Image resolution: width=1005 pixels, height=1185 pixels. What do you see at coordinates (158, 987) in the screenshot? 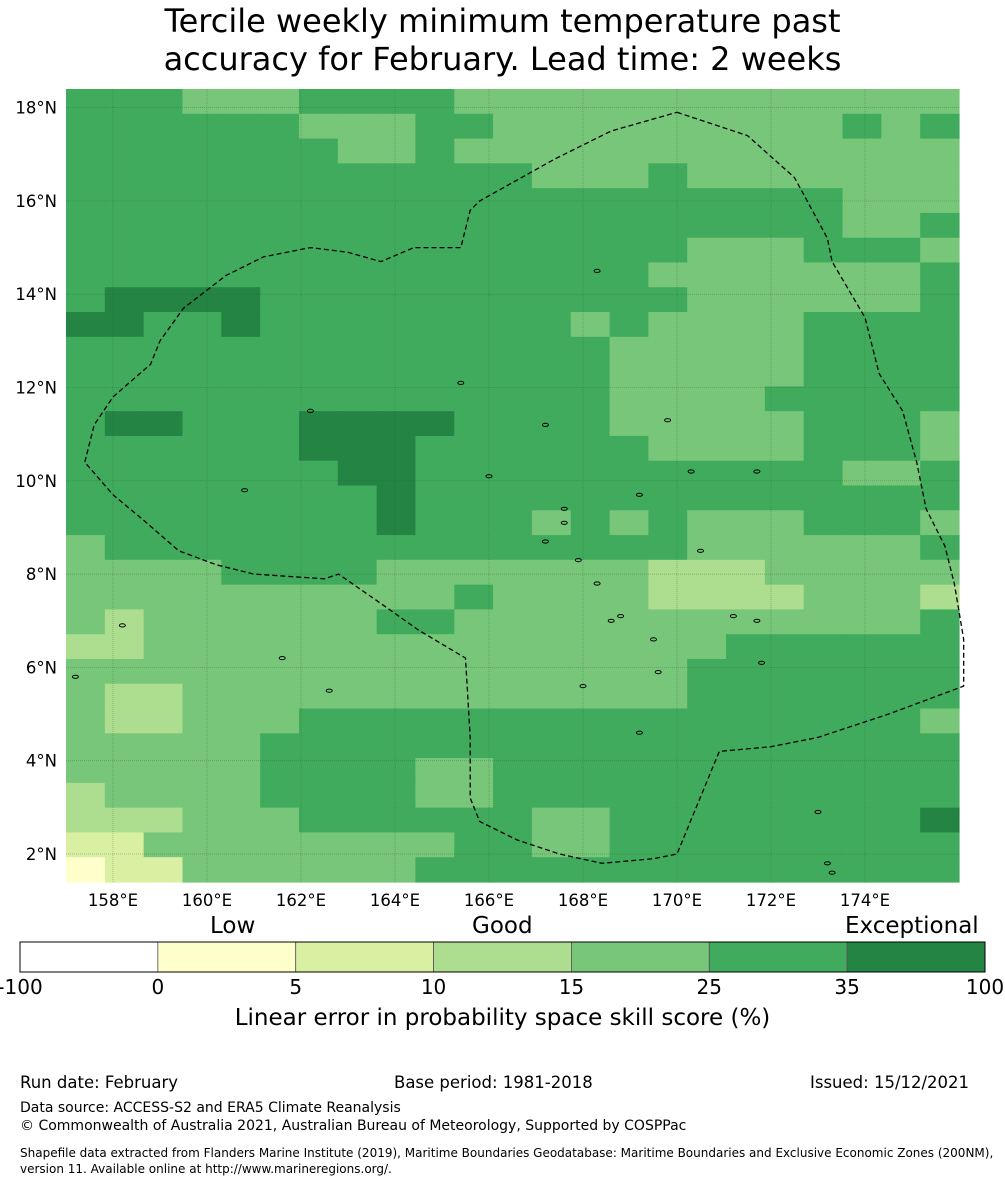
I see `colorbar-tick-label: 0` at bounding box center [158, 987].